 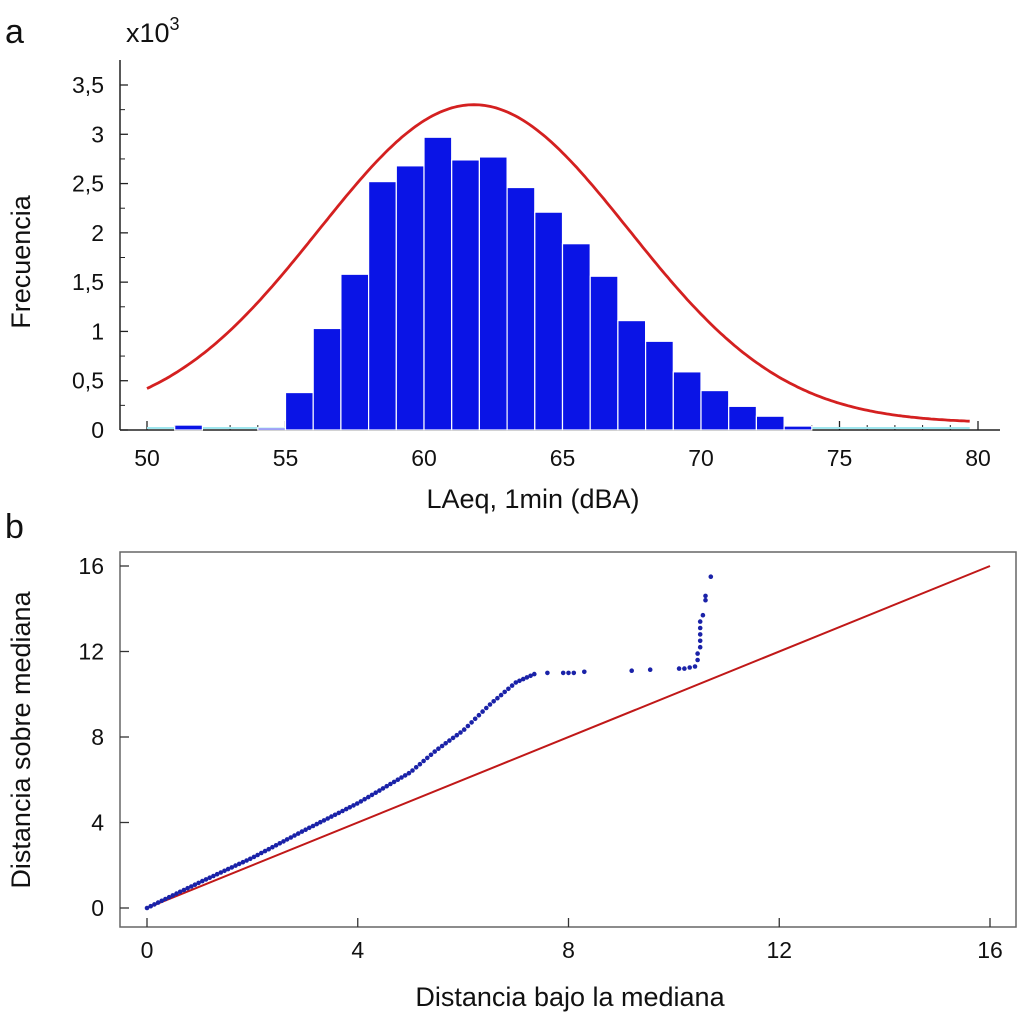 I want to click on x-tick-label: 16, so click(x=990, y=950).